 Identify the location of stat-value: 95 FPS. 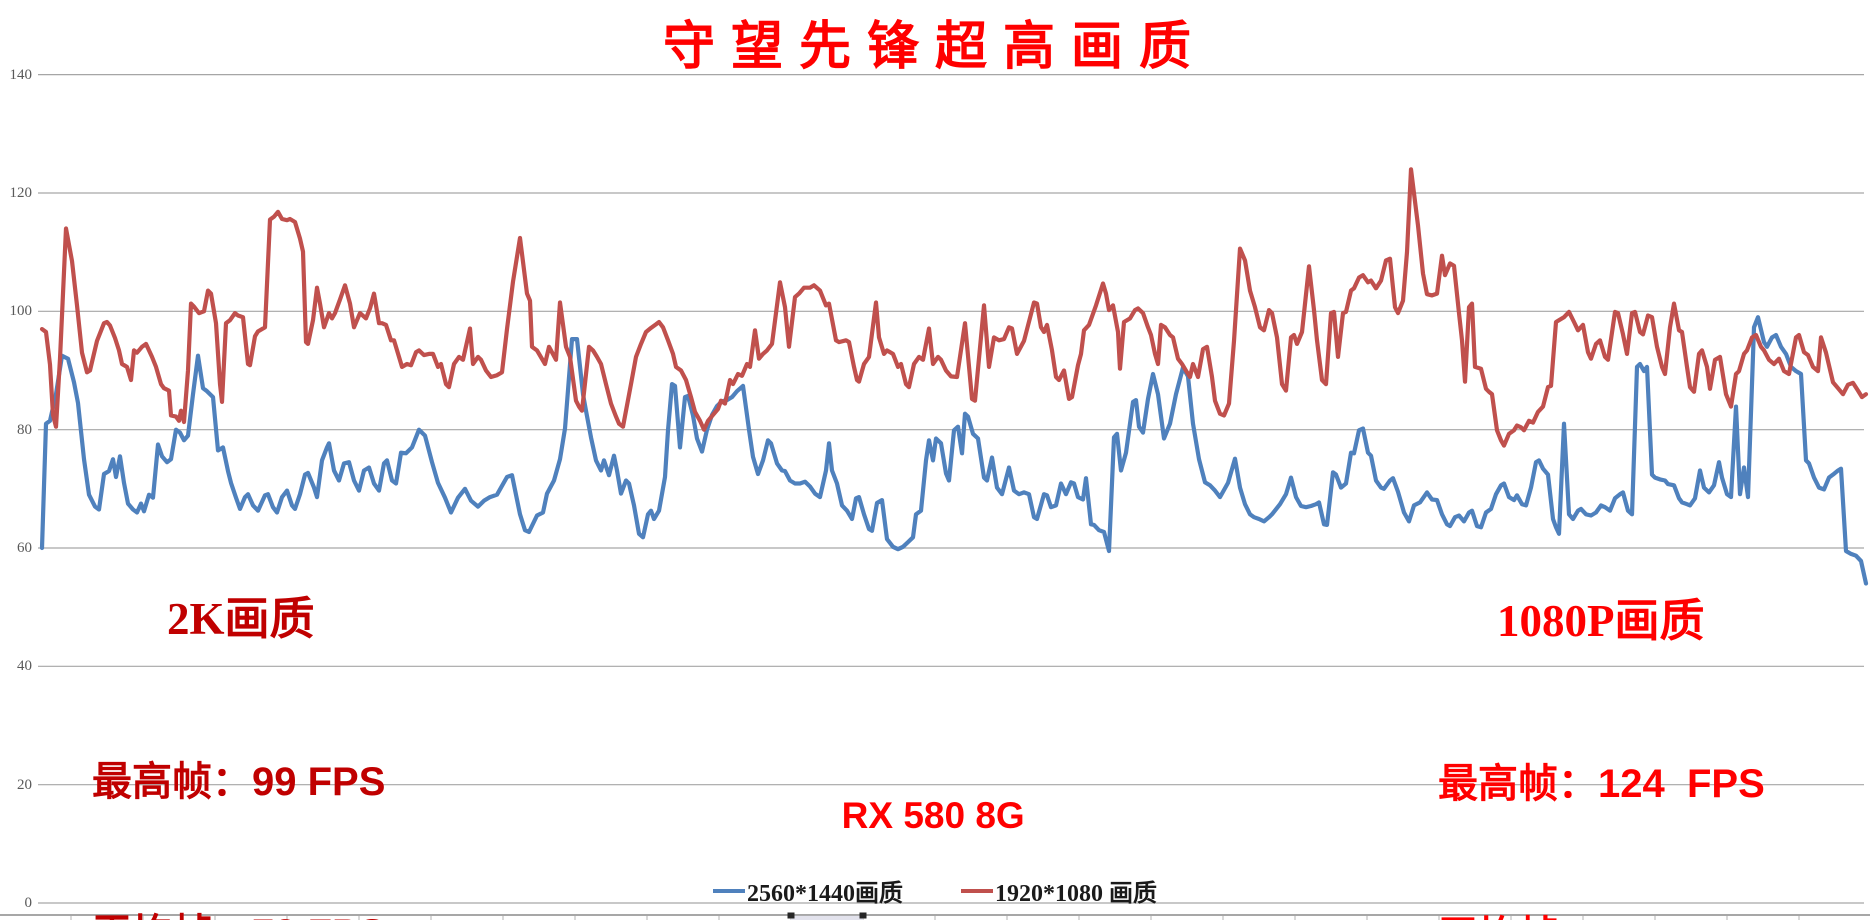
(1676, 917).